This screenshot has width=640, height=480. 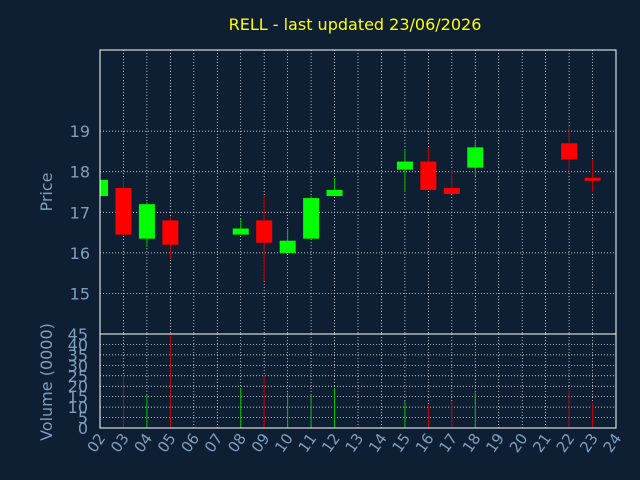 What do you see at coordinates (78, 376) in the screenshot?
I see `volume-tick-label: 25` at bounding box center [78, 376].